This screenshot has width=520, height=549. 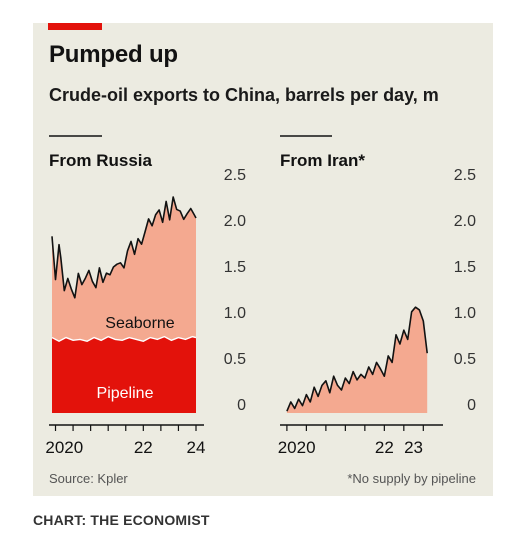 What do you see at coordinates (465, 267) in the screenshot?
I see `iran-ytick-label: 1.5` at bounding box center [465, 267].